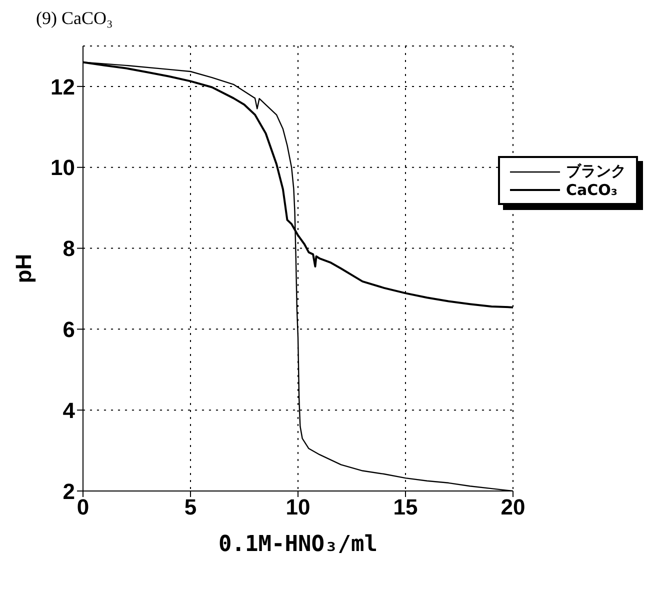 Image resolution: width=671 pixels, height=603 pixels. I want to click on chart-title: (9) CaCO₃, so click(74, 19).